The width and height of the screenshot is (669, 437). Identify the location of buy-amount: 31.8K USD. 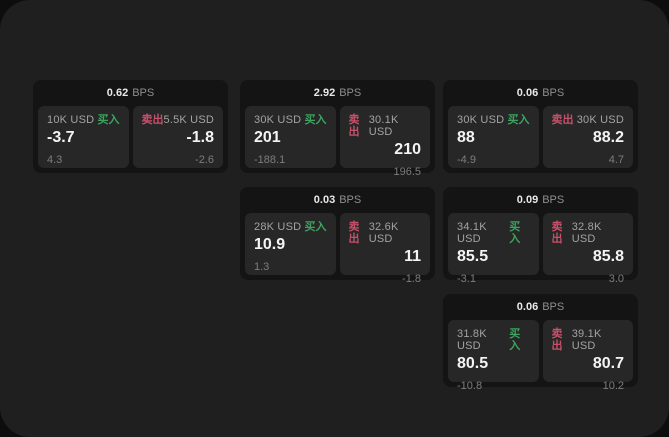
(472, 340).